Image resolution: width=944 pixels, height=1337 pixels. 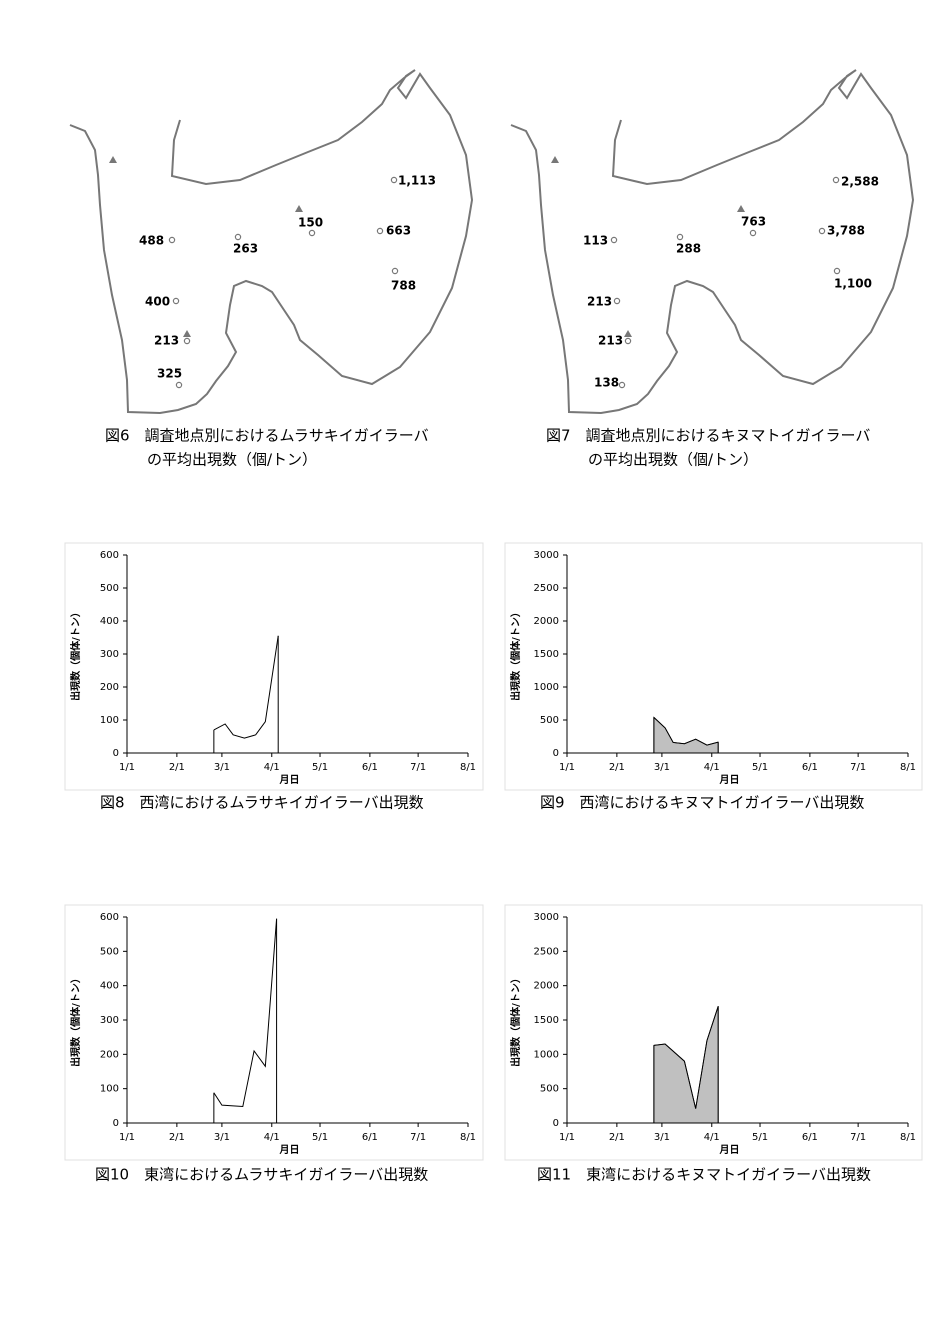 I want to click on figure-caption: 図6 調査地点別におけるムラサキイガイラーバ, so click(x=267, y=436).